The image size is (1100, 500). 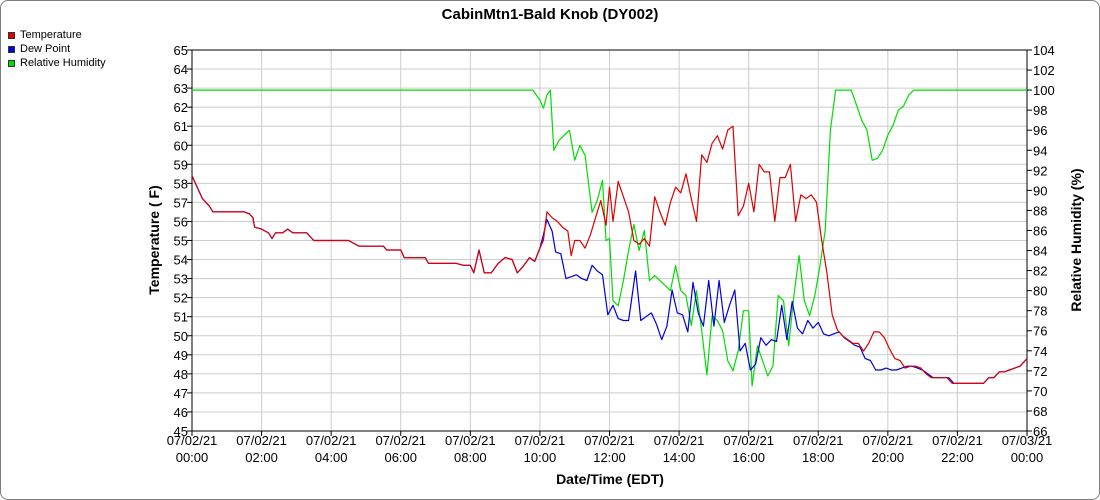 I want to click on right-y-tick-label: 68, so click(x=1040, y=411).